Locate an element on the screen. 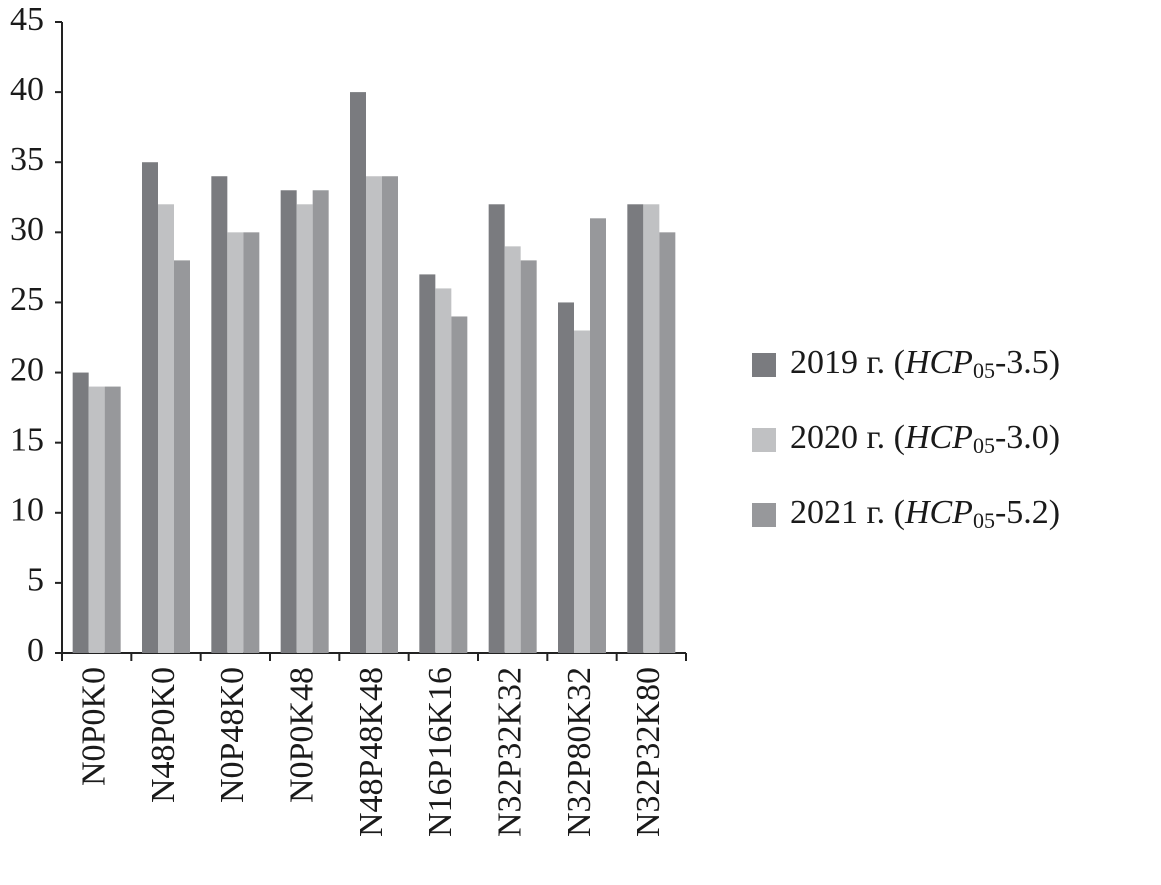 The height and width of the screenshot is (885, 1161). y-tick-label: 45 is located at coordinates (27, 19).